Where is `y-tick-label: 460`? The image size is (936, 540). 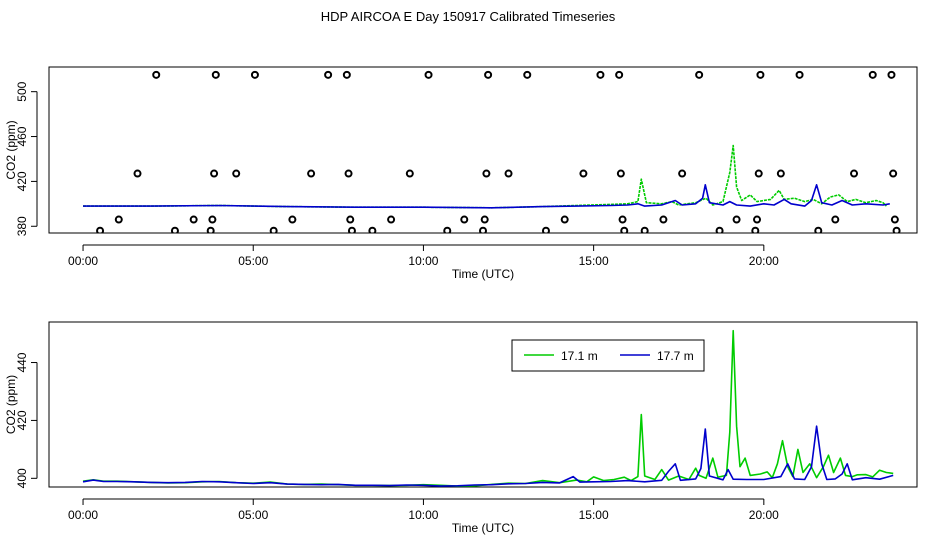
y-tick-label: 460 is located at coordinates (22, 136).